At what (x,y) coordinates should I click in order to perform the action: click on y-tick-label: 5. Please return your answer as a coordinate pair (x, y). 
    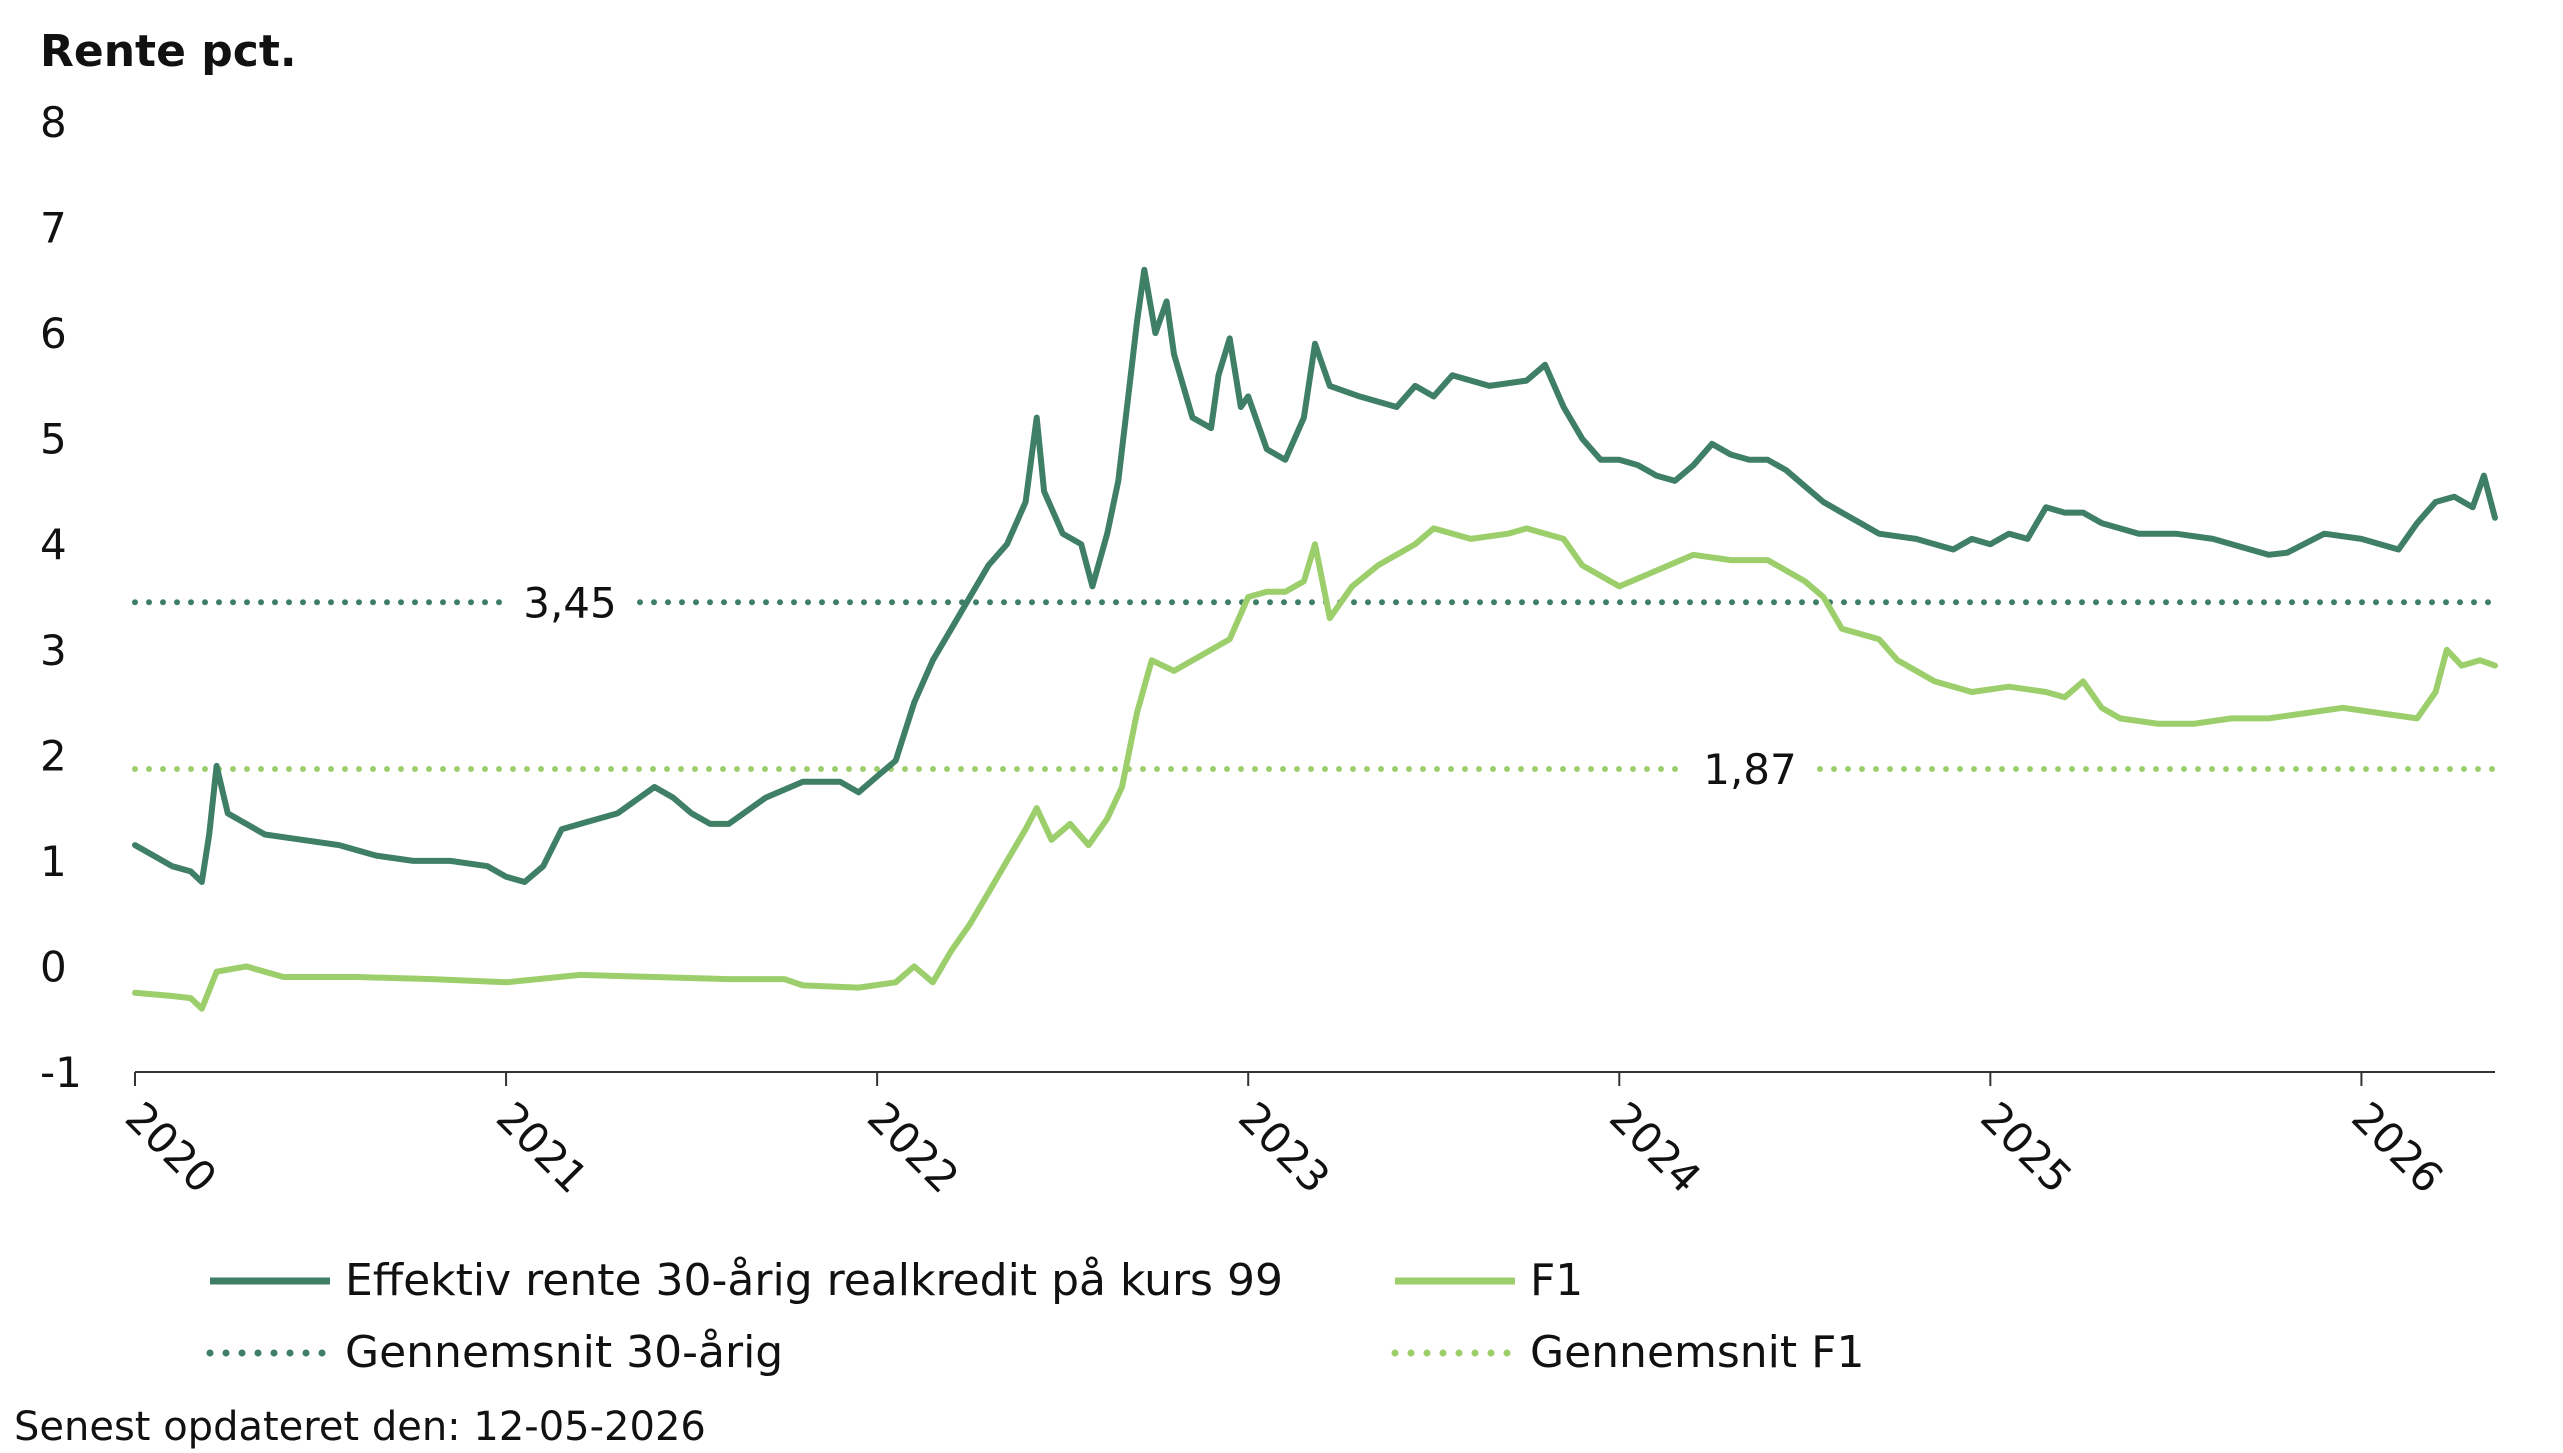
    Looking at the image, I should click on (53, 439).